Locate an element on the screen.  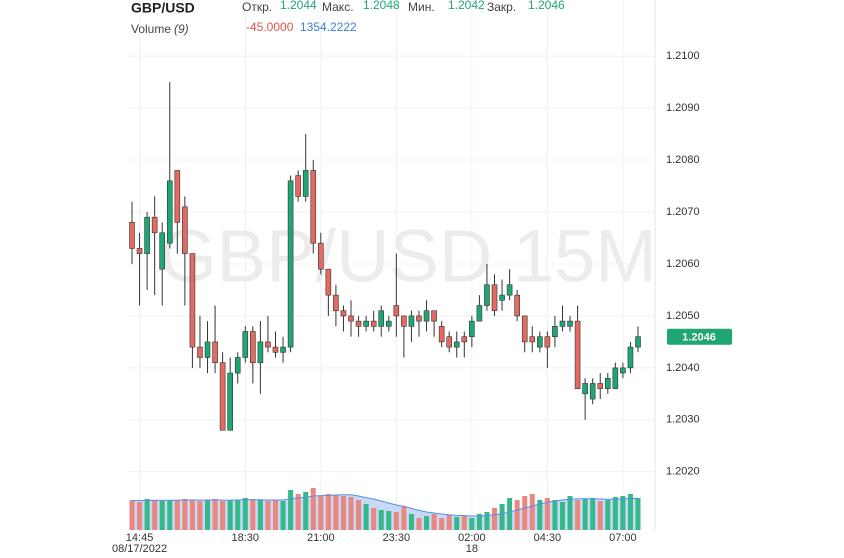
ohlc-label: Макс. is located at coordinates (338, 7).